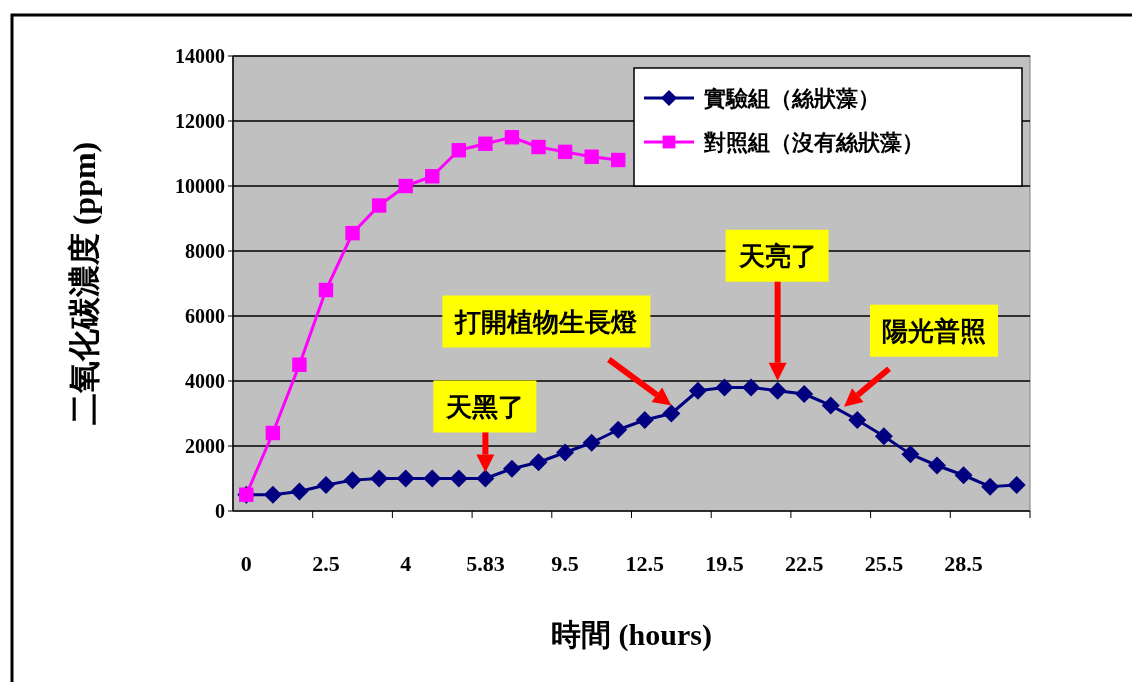  What do you see at coordinates (200, 121) in the screenshot?
I see `y-tick-label: 12000` at bounding box center [200, 121].